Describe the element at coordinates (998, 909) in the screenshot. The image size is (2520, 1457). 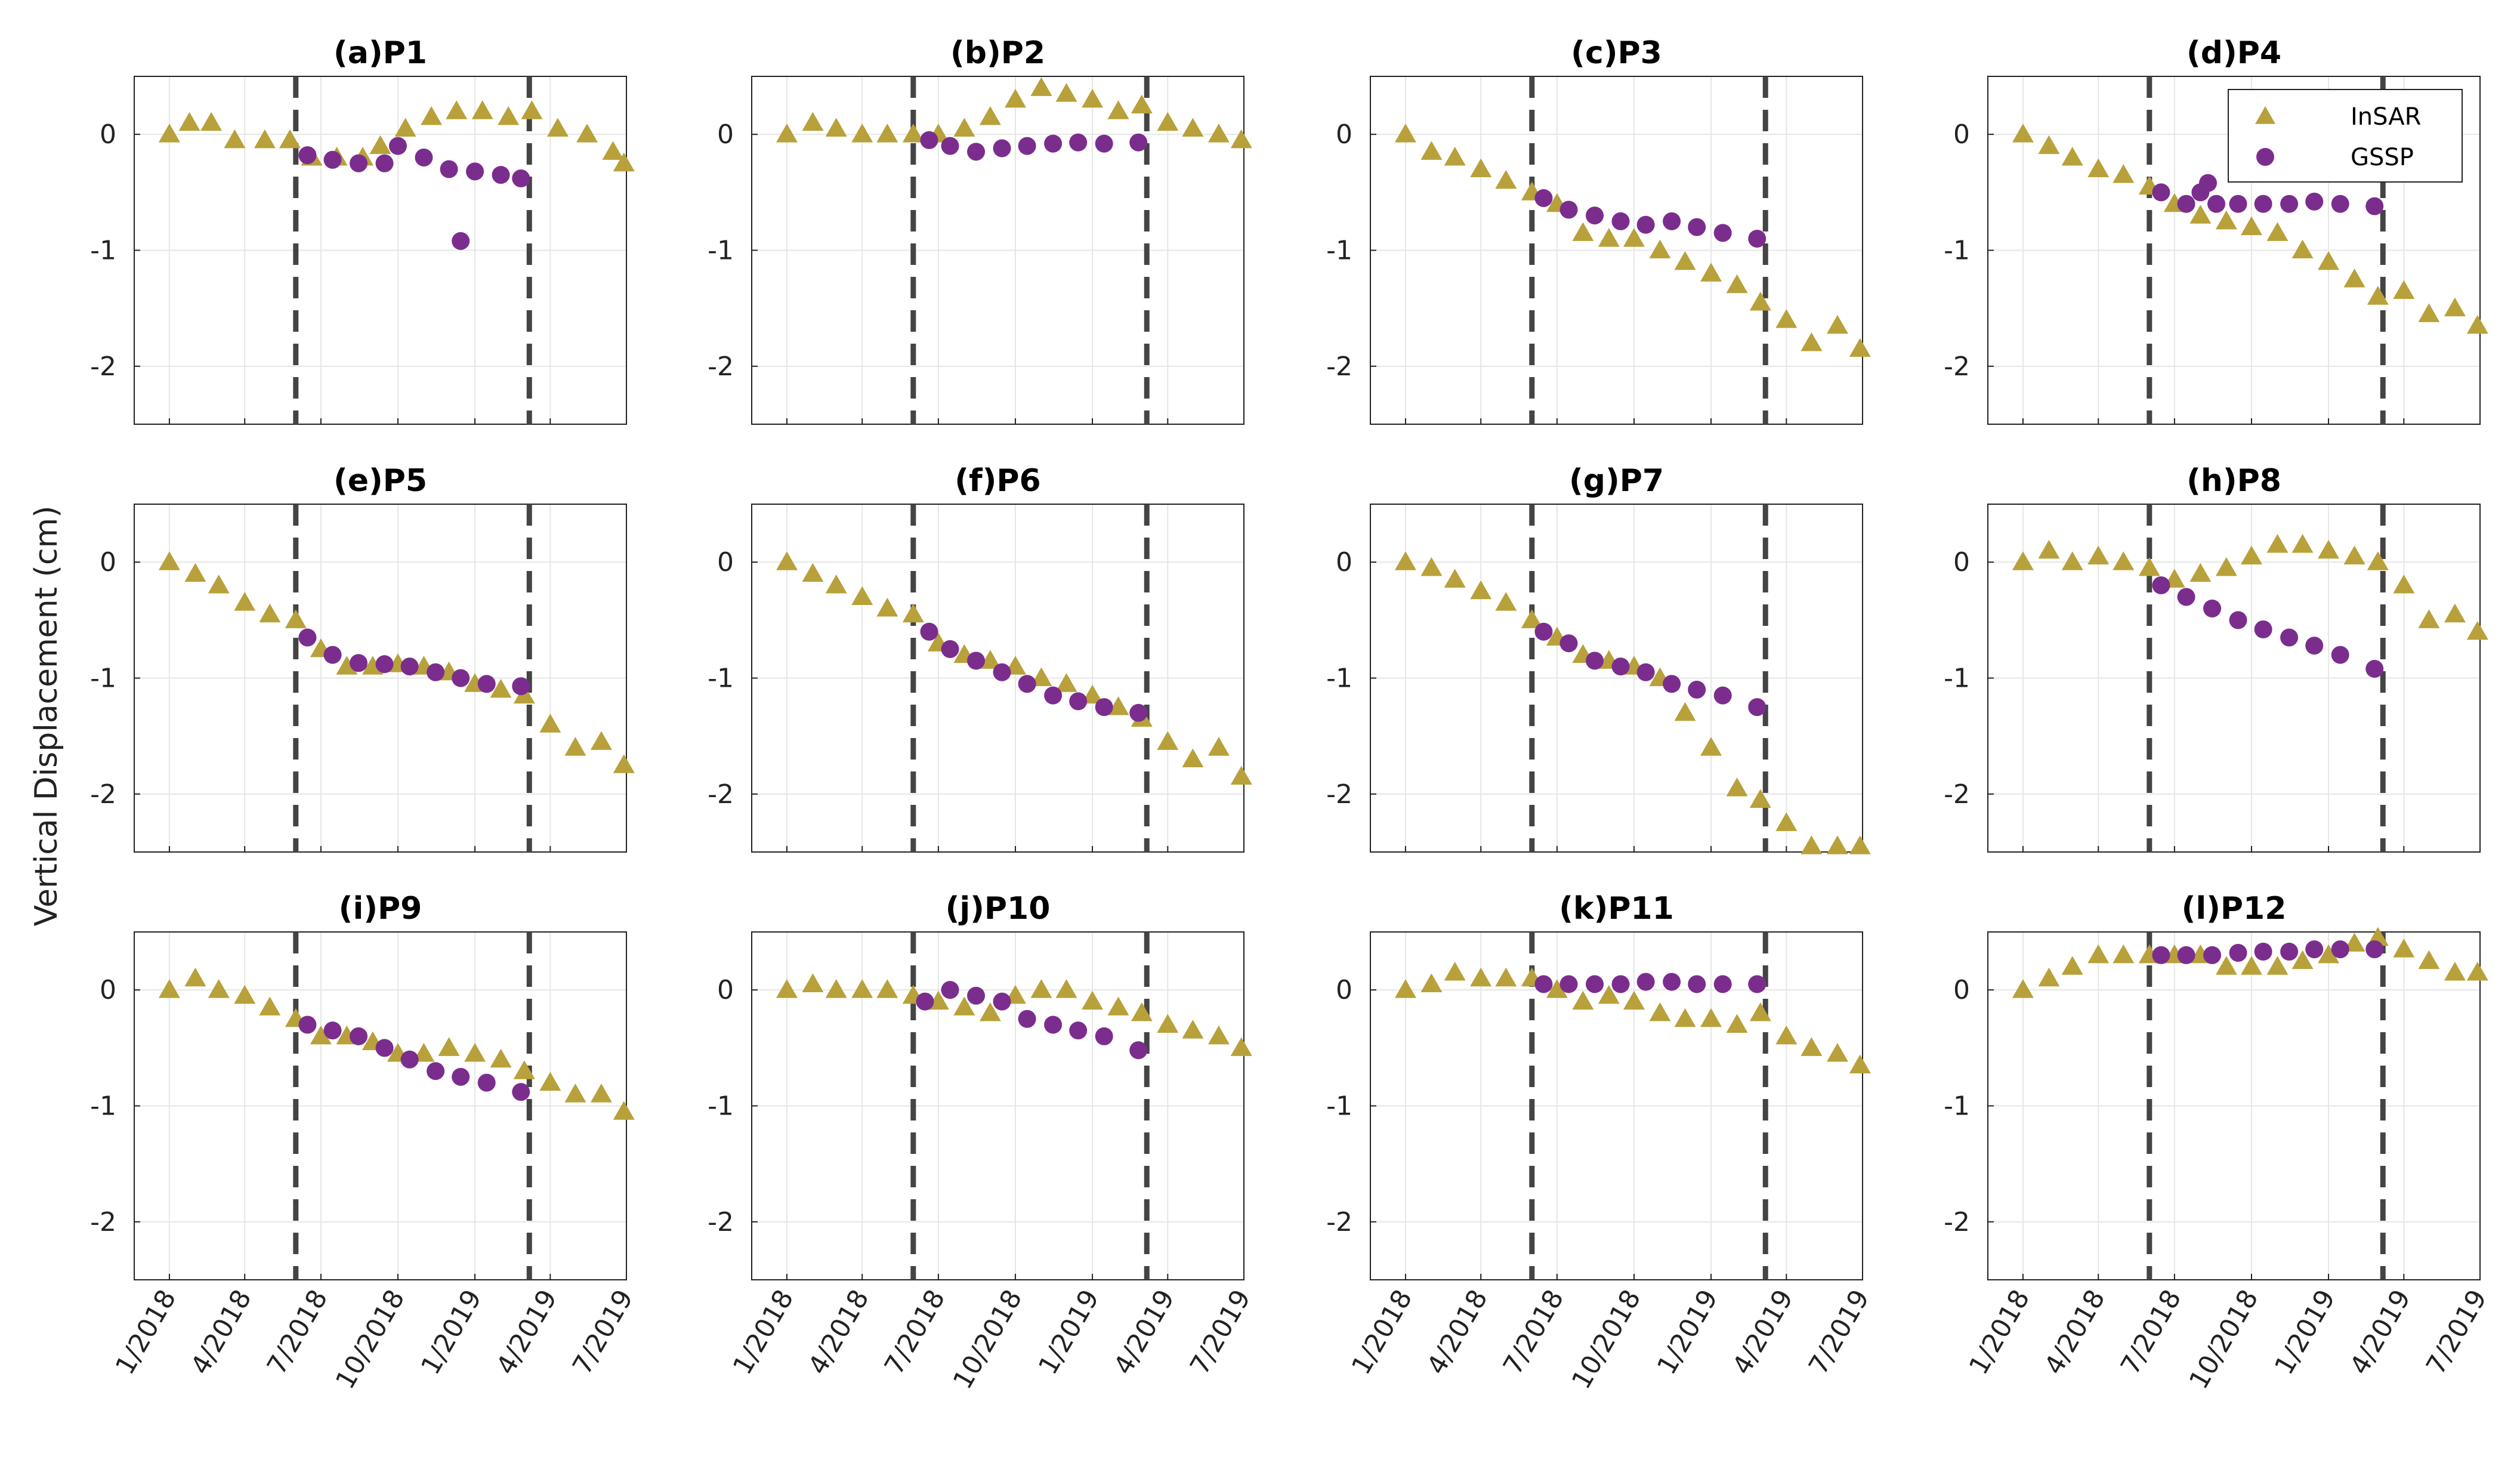
I see `panel-title: (j)P10` at that location.